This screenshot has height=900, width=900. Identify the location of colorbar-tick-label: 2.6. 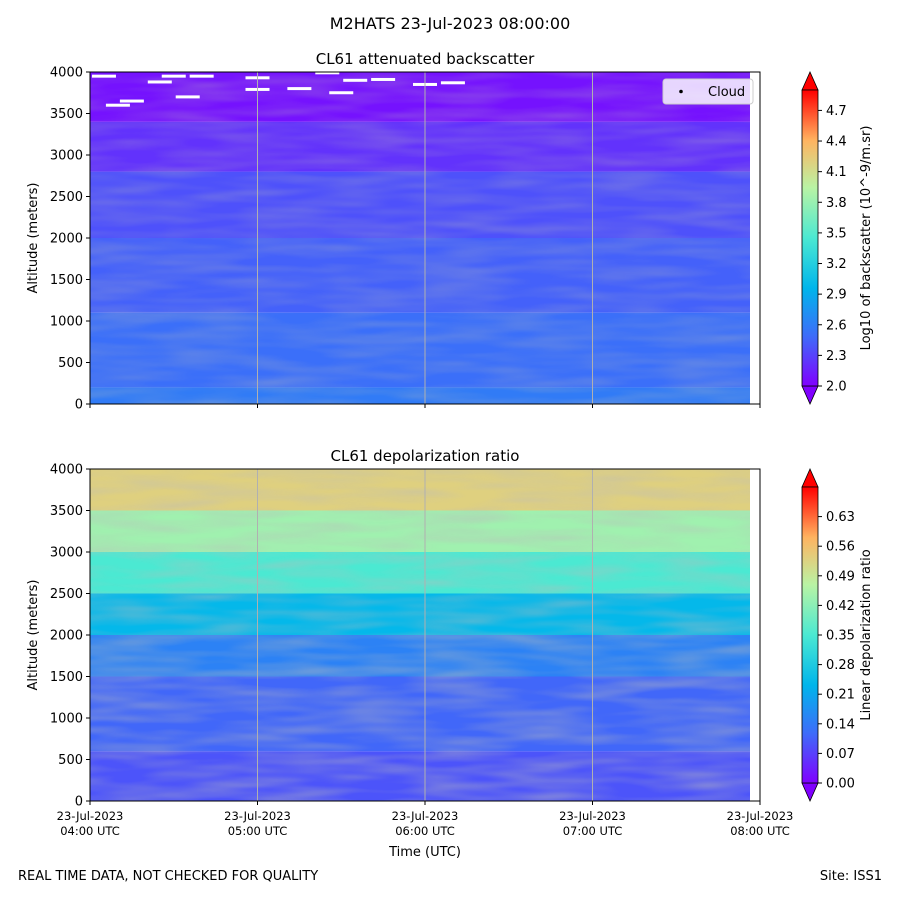
(836, 325).